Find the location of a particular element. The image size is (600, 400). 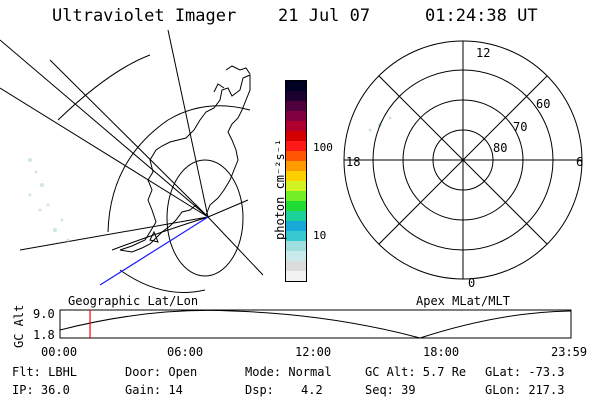

alt-y-top: 9.0 is located at coordinates (44, 314).